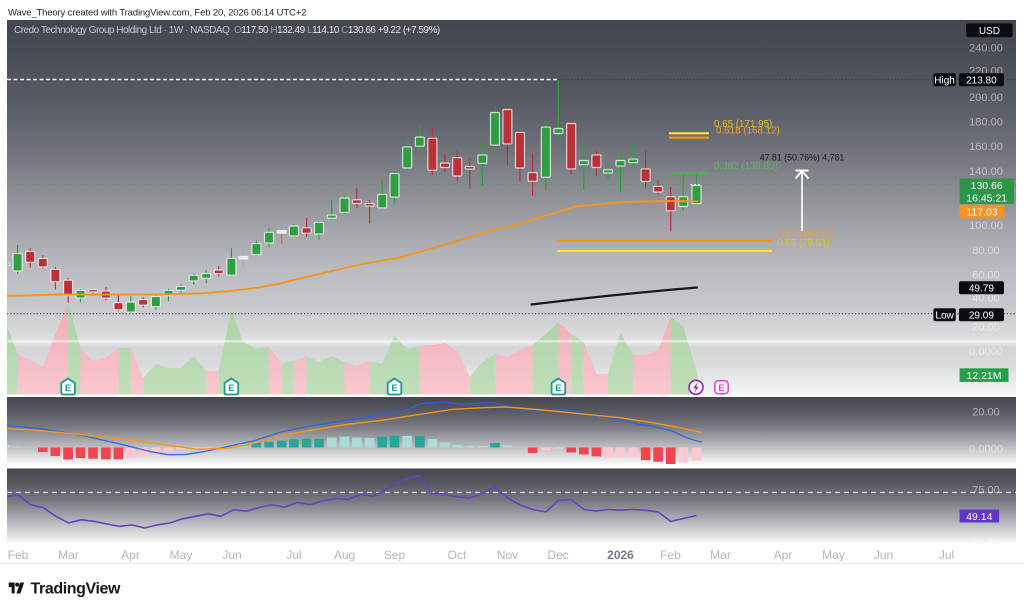  I want to click on svg-text: 49.14, so click(979, 517).